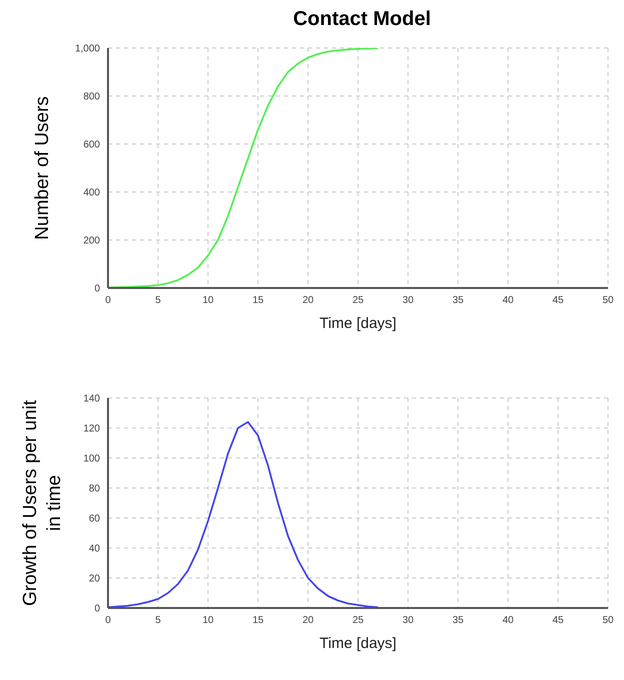 The image size is (624, 680). What do you see at coordinates (42, 503) in the screenshot?
I see `y-axis-title: Growth of Users per unit in time` at bounding box center [42, 503].